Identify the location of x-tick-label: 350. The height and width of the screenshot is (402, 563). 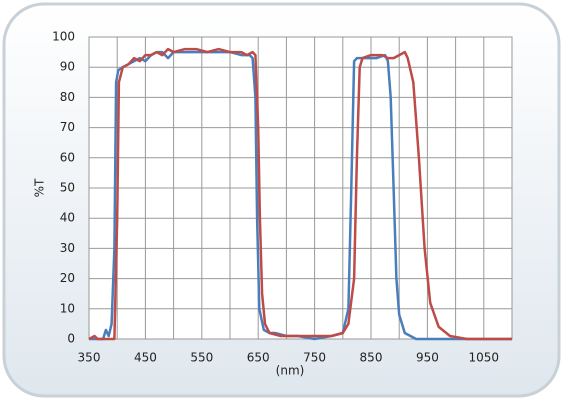
(89, 358).